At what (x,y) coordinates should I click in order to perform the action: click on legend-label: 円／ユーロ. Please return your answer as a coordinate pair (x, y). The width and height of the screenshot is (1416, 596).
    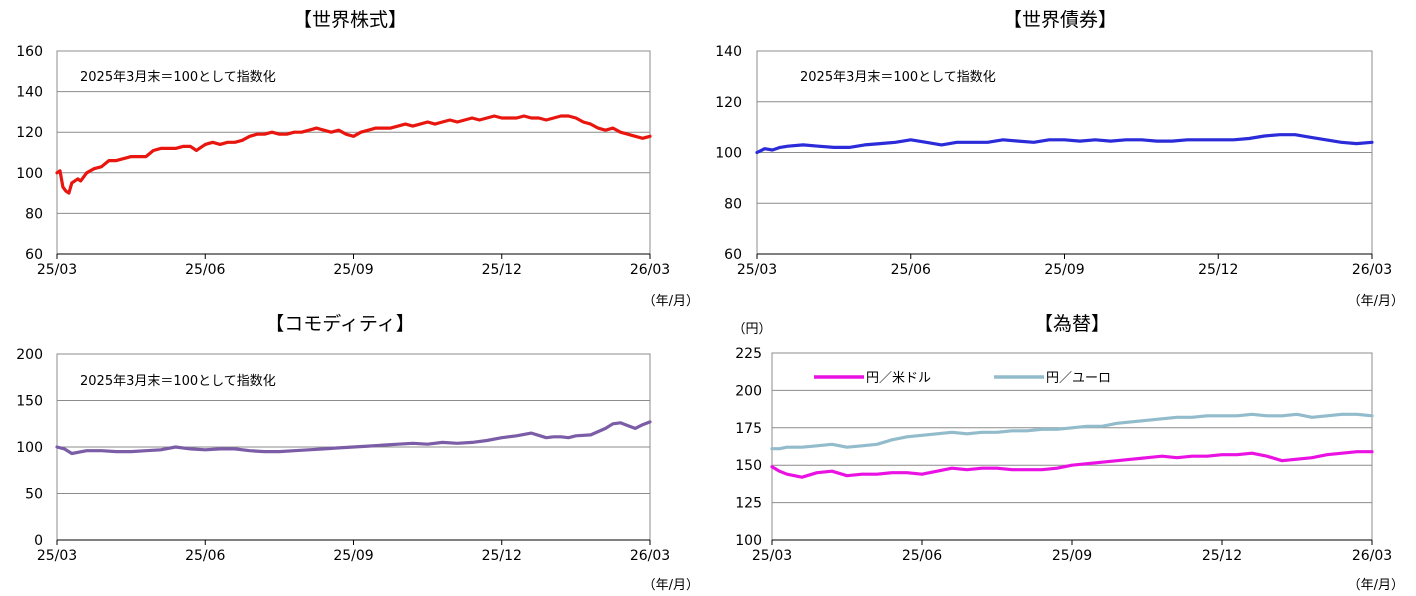
    Looking at the image, I should click on (1078, 378).